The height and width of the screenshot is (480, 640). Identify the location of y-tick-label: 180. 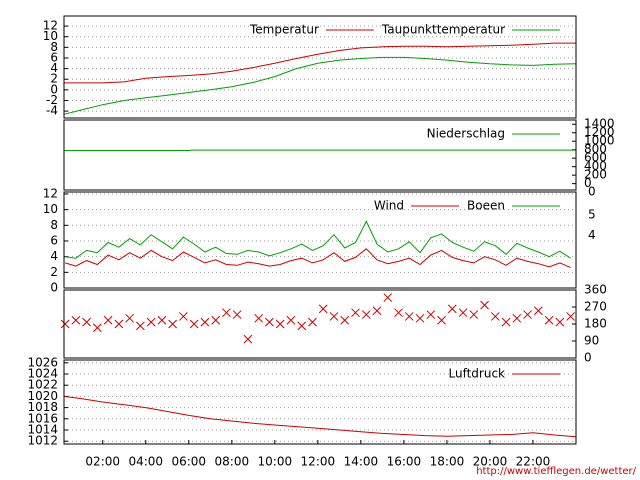
(595, 324).